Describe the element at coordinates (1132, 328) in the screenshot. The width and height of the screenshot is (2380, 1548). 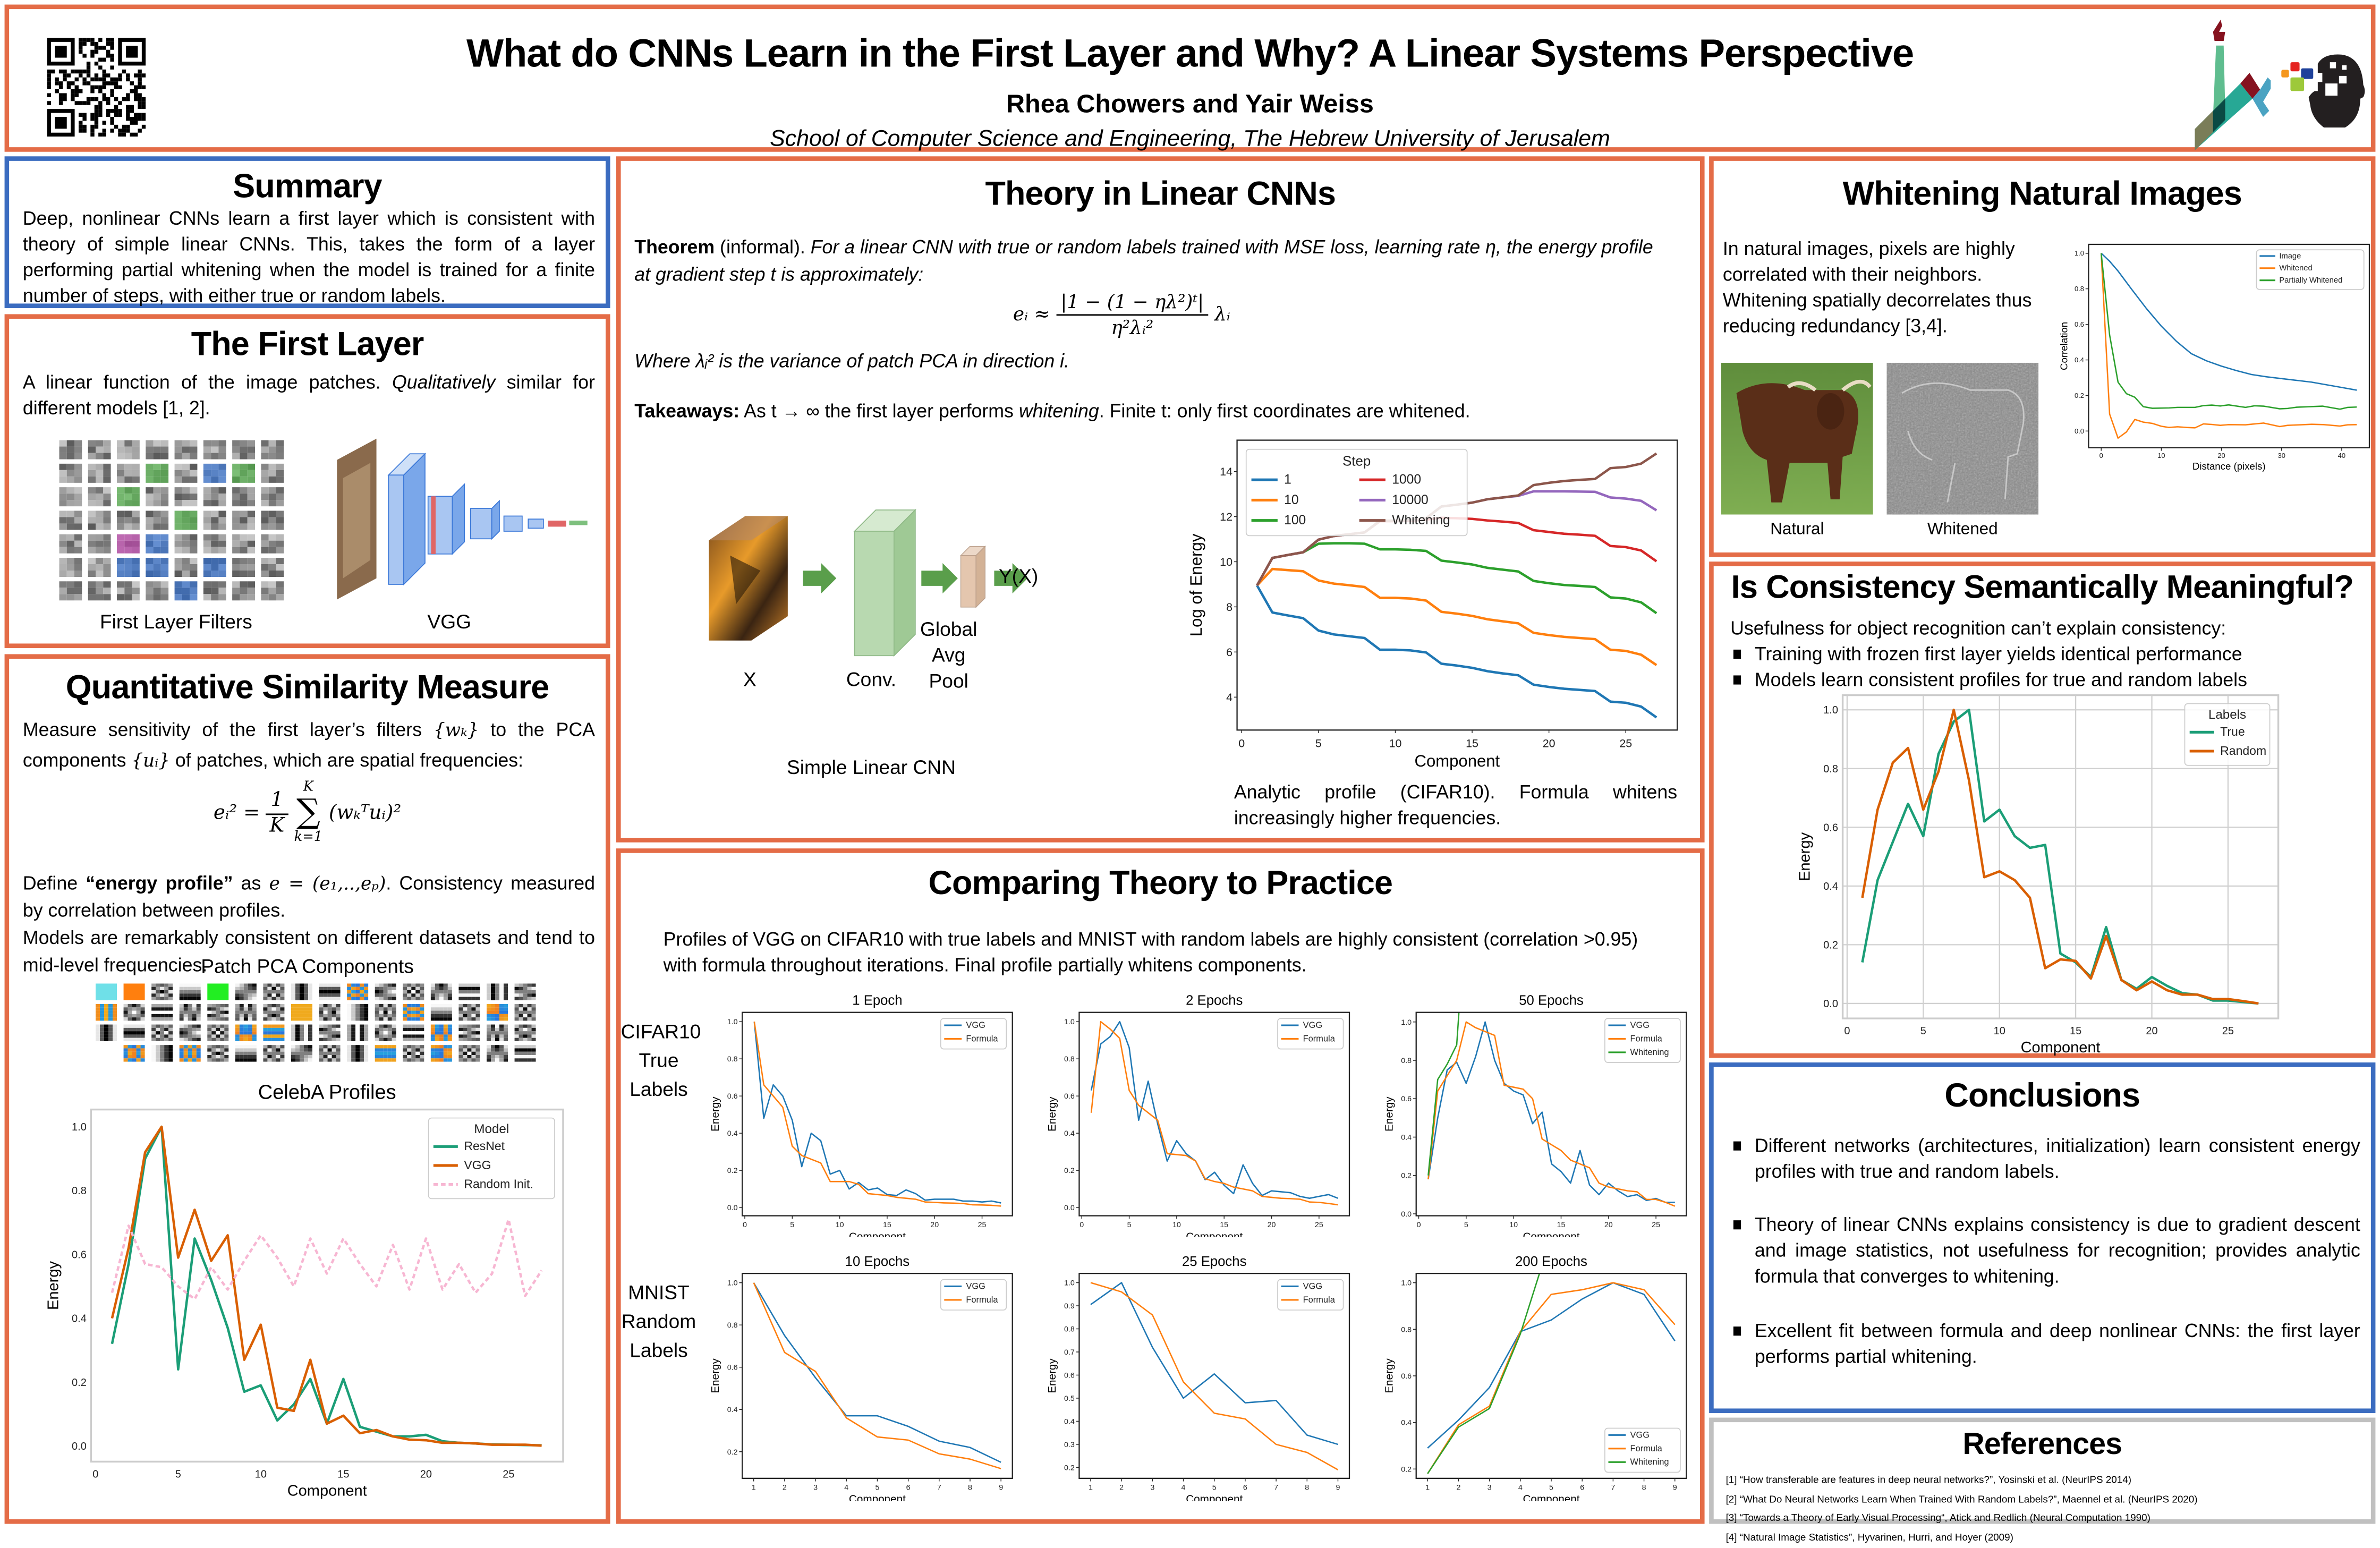
I see `denominator: η²λᵢ²` at that location.